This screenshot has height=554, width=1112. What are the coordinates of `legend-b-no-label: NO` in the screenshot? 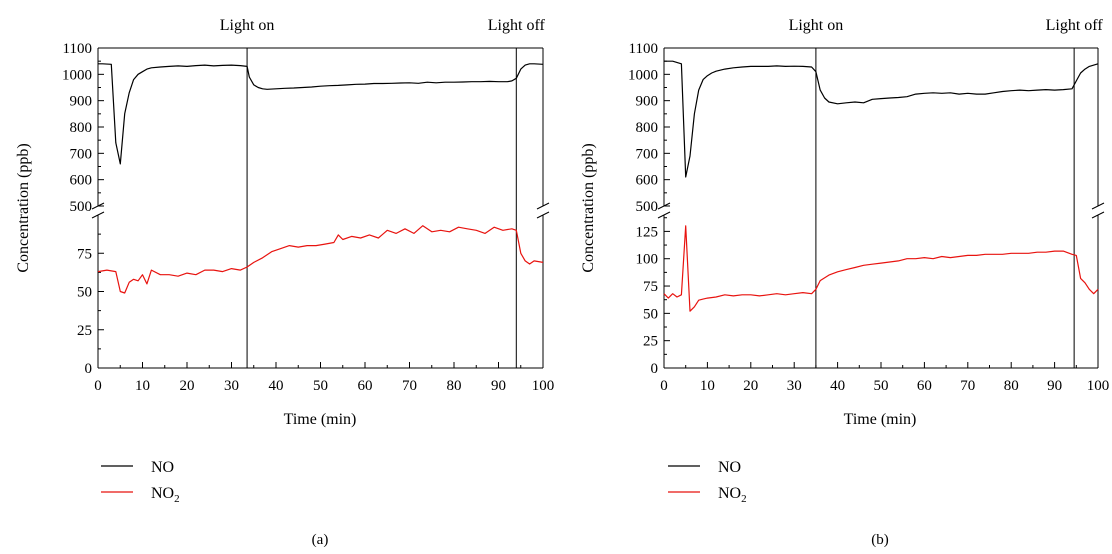 It's located at (729, 467).